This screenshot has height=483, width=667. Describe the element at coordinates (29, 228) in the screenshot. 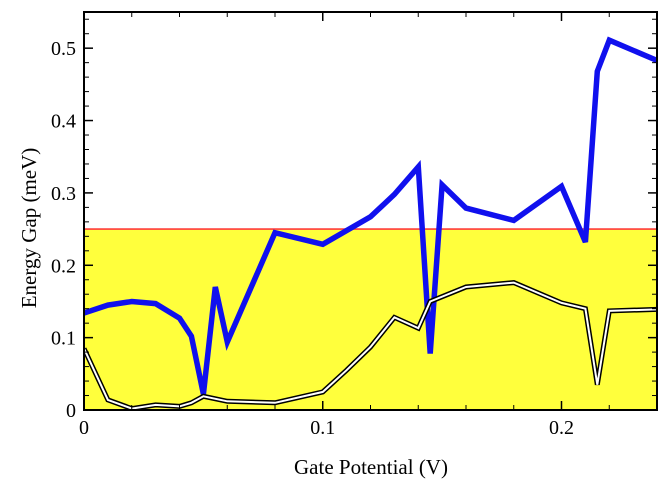

I see `y-axis-title: Energy Gap (meV)` at that location.